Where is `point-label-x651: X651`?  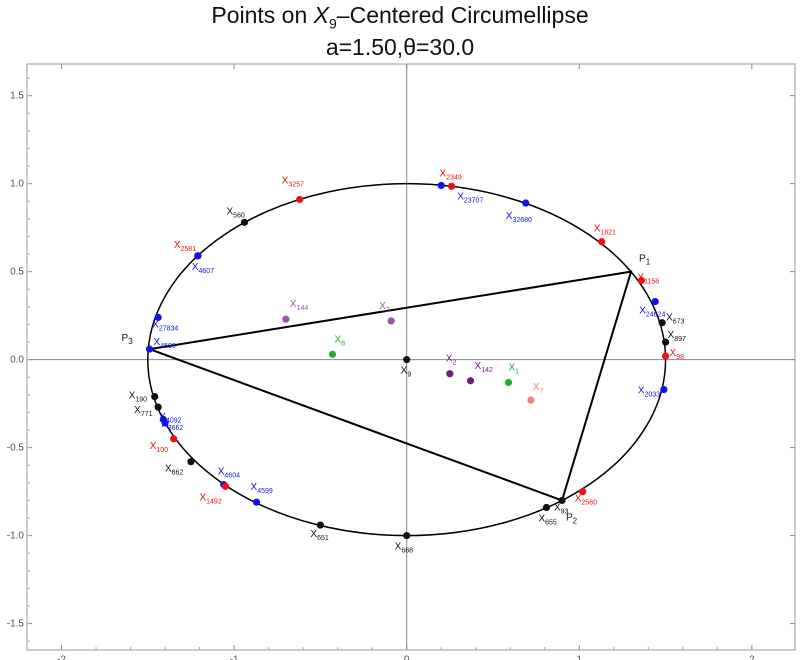
point-label-x651: X651 is located at coordinates (319, 535).